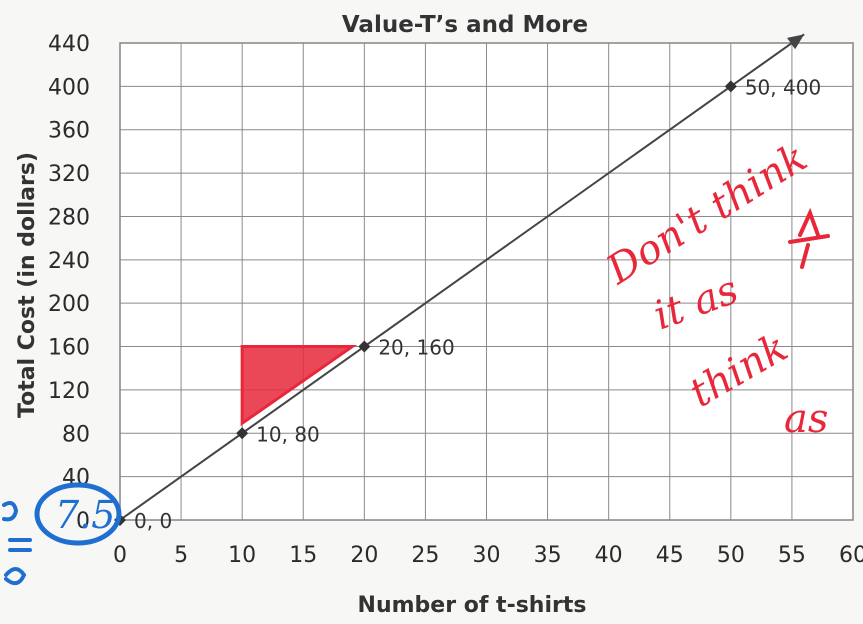 This screenshot has width=863, height=624. What do you see at coordinates (153, 521) in the screenshot?
I see `data-point-label: 0, 0` at bounding box center [153, 521].